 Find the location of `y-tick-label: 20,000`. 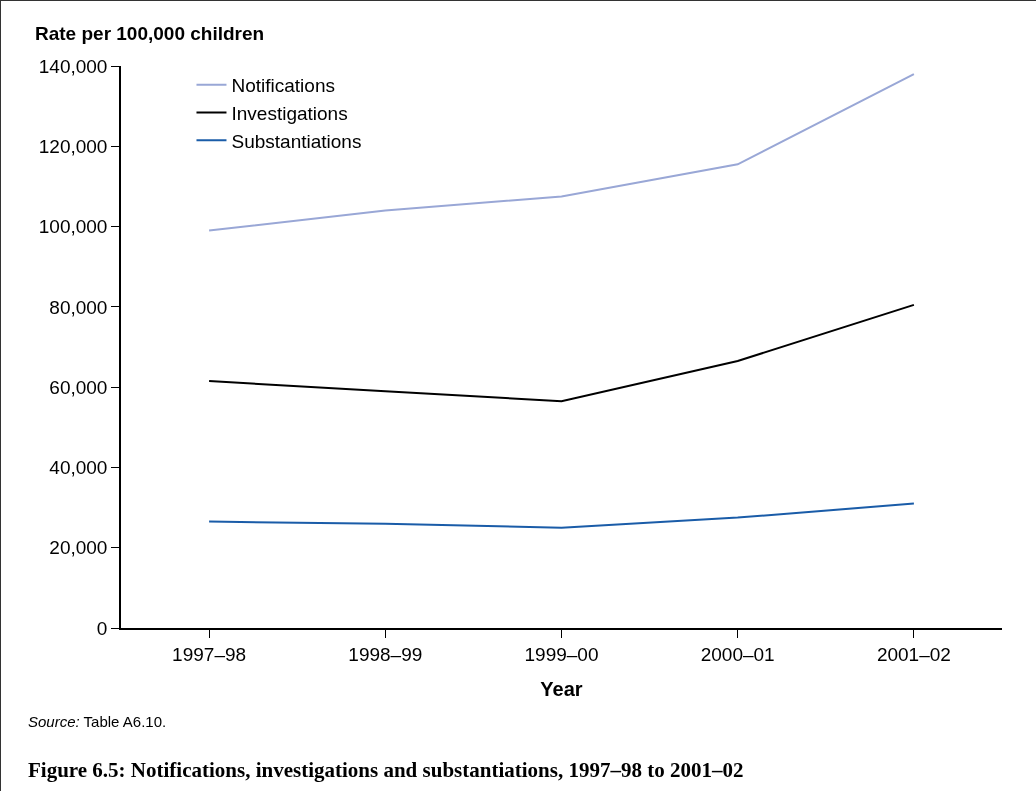

y-tick-label: 20,000 is located at coordinates (78, 548).